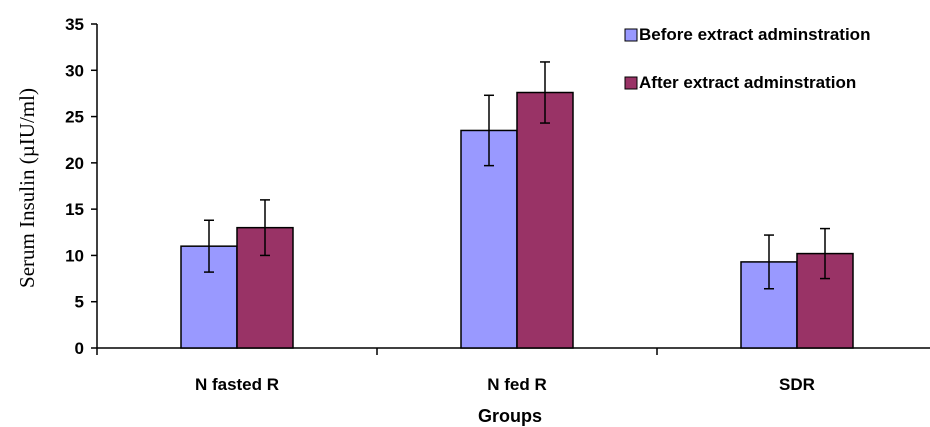  What do you see at coordinates (74, 70) in the screenshot?
I see `y-tick-label: 30` at bounding box center [74, 70].